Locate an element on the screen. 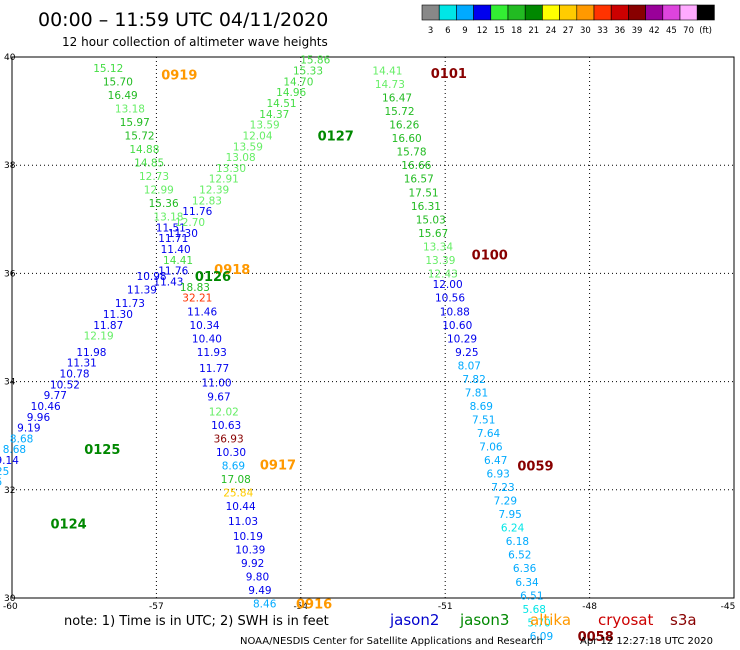 This screenshot has height=650, width=740. wave-height-value: 7.82 is located at coordinates (473, 380).